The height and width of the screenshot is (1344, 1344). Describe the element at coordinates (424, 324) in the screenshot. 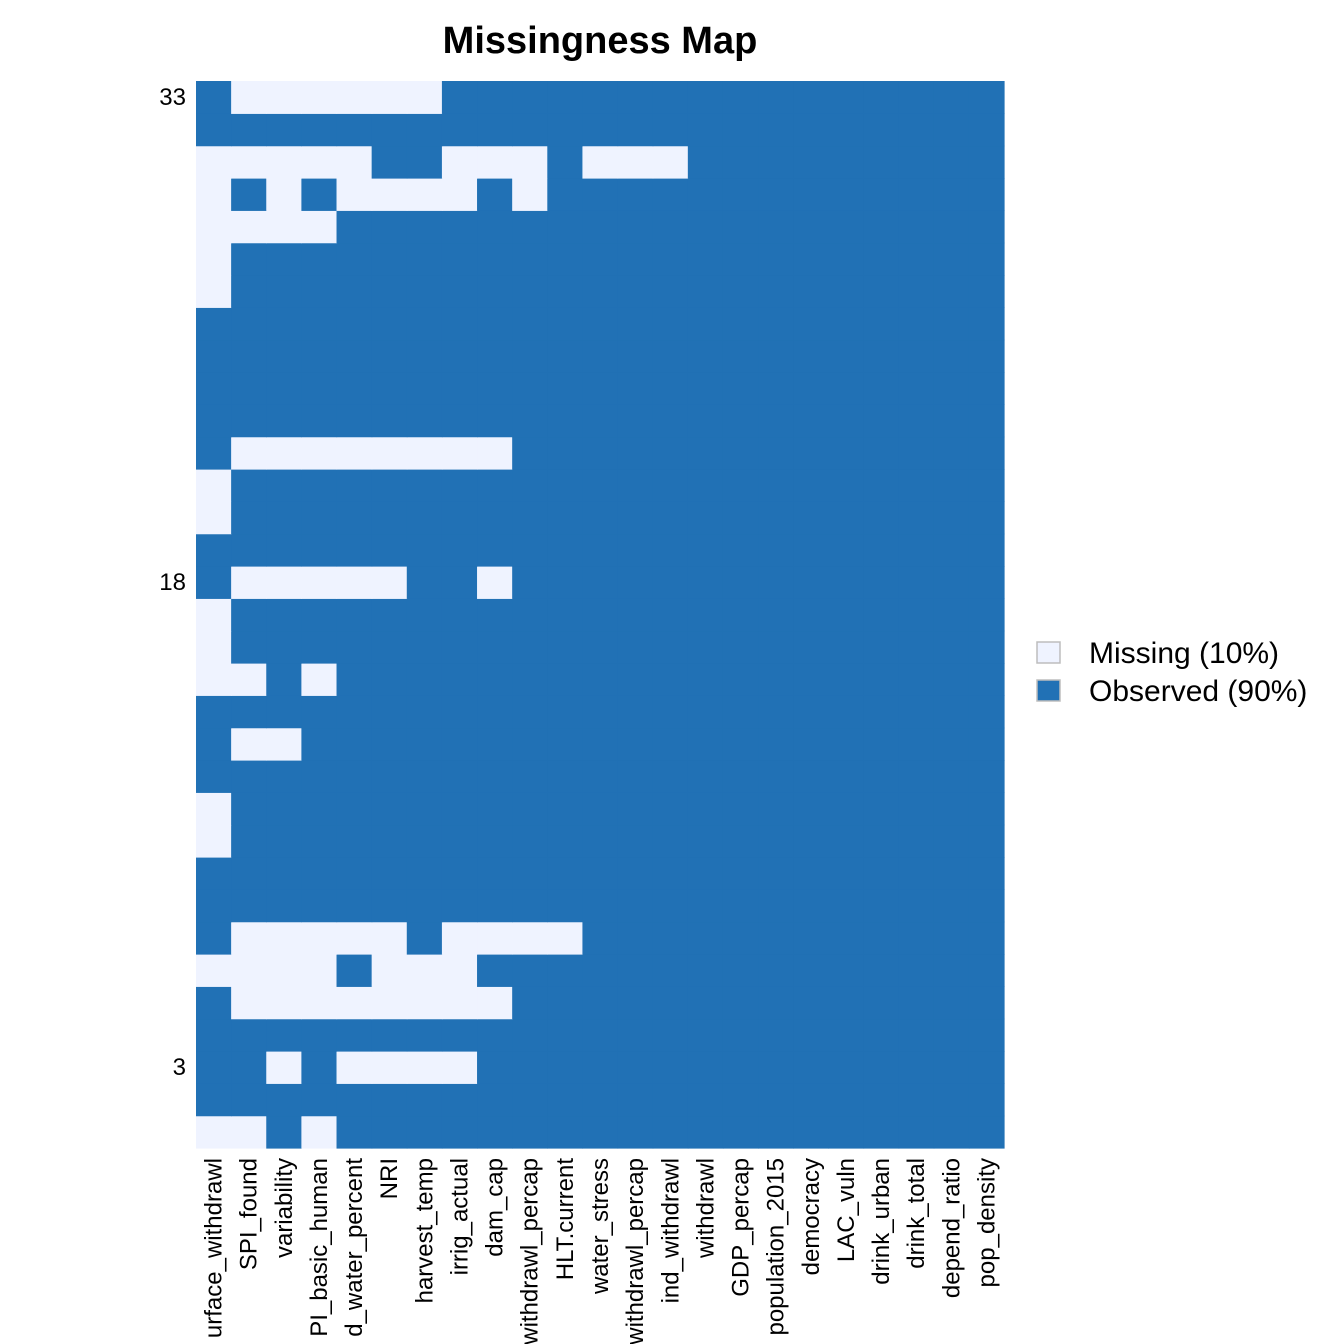

I see `cell-row26-harvest_temp-observed` at that location.